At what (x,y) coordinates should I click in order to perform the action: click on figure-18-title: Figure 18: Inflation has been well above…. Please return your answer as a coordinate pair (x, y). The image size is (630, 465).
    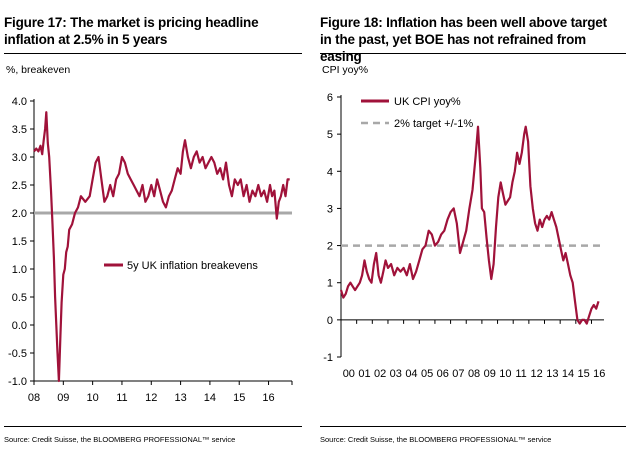
    Looking at the image, I should click on (463, 39).